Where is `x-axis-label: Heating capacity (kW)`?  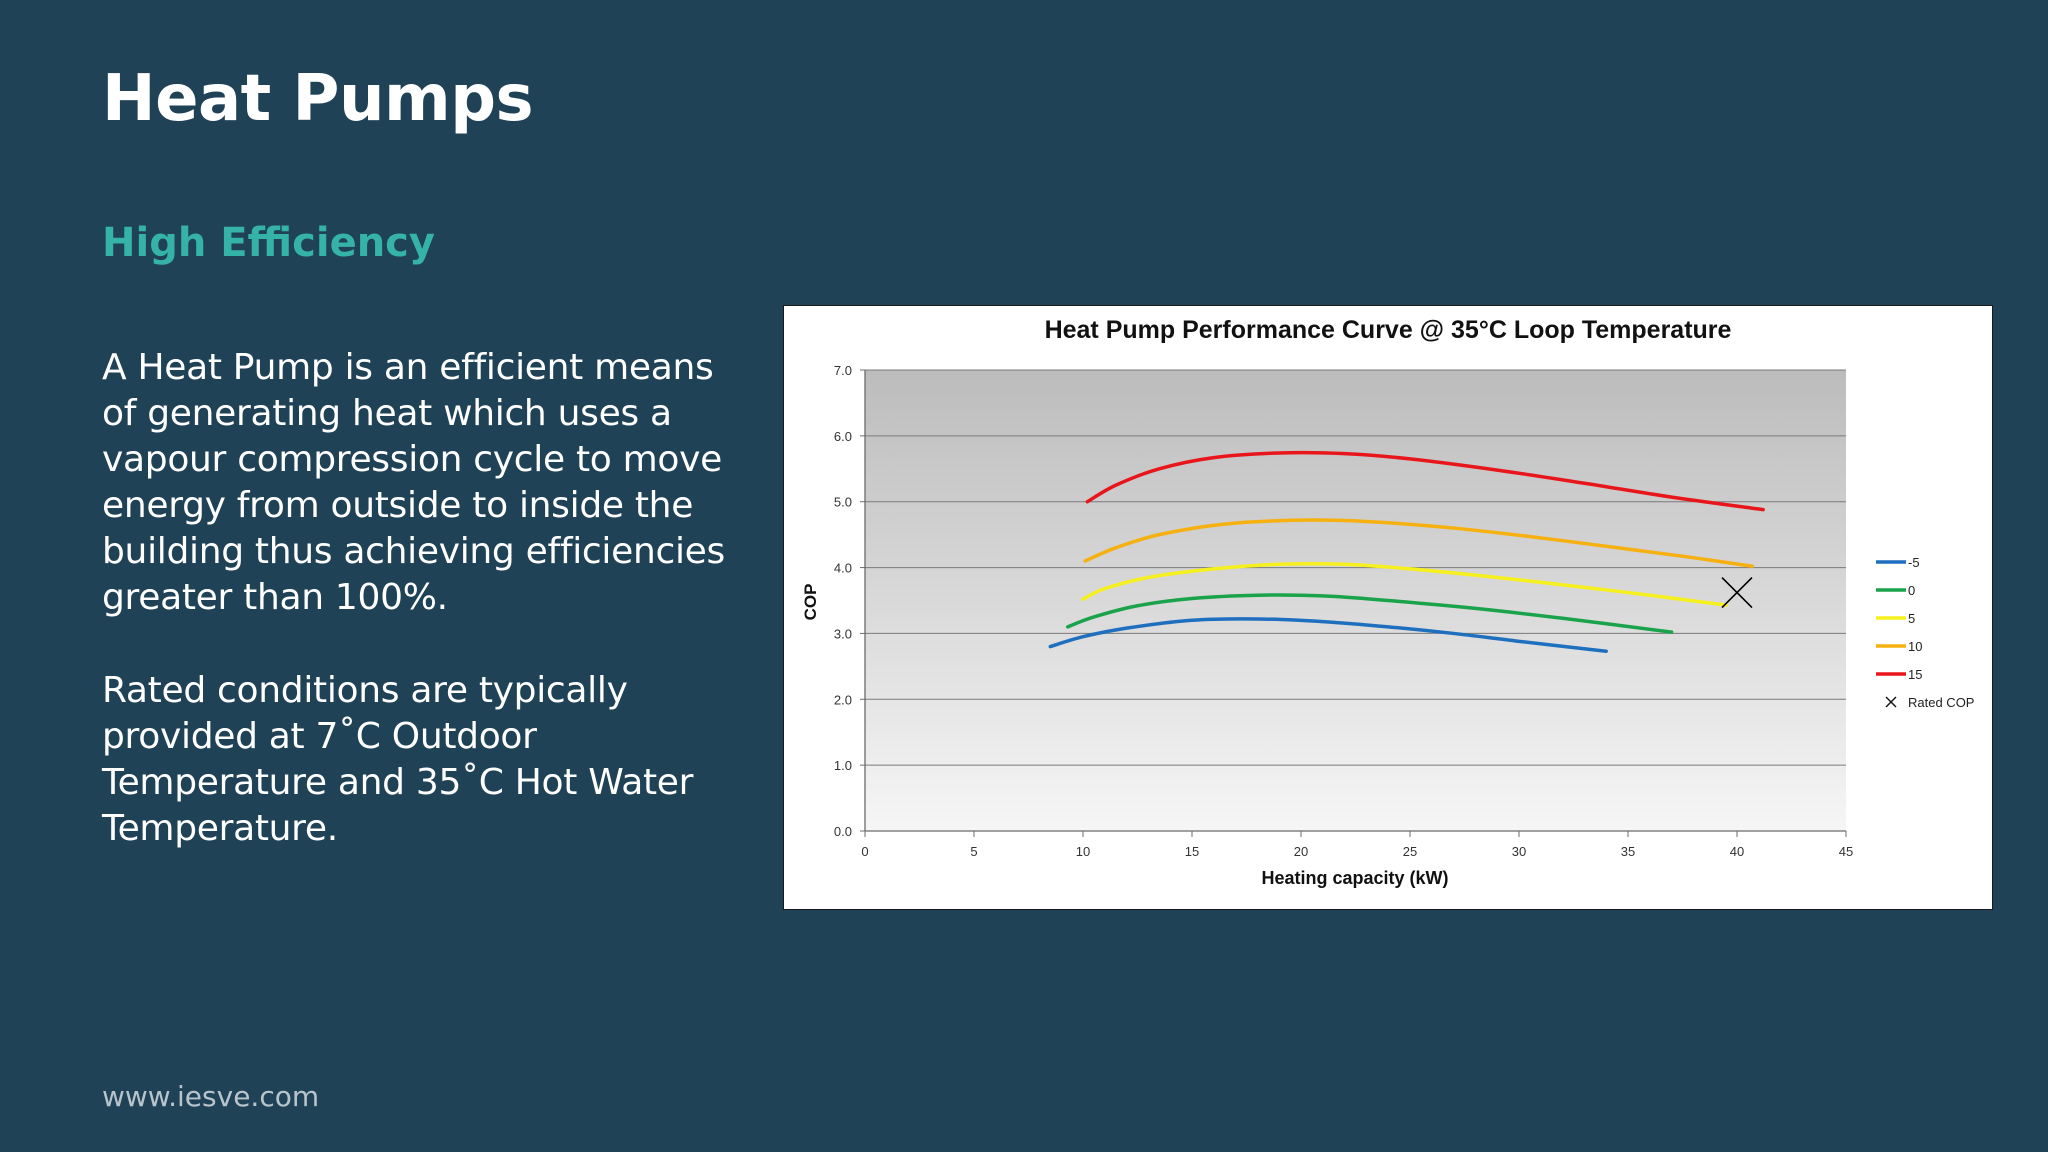
x-axis-label: Heating capacity (kW) is located at coordinates (1354, 878).